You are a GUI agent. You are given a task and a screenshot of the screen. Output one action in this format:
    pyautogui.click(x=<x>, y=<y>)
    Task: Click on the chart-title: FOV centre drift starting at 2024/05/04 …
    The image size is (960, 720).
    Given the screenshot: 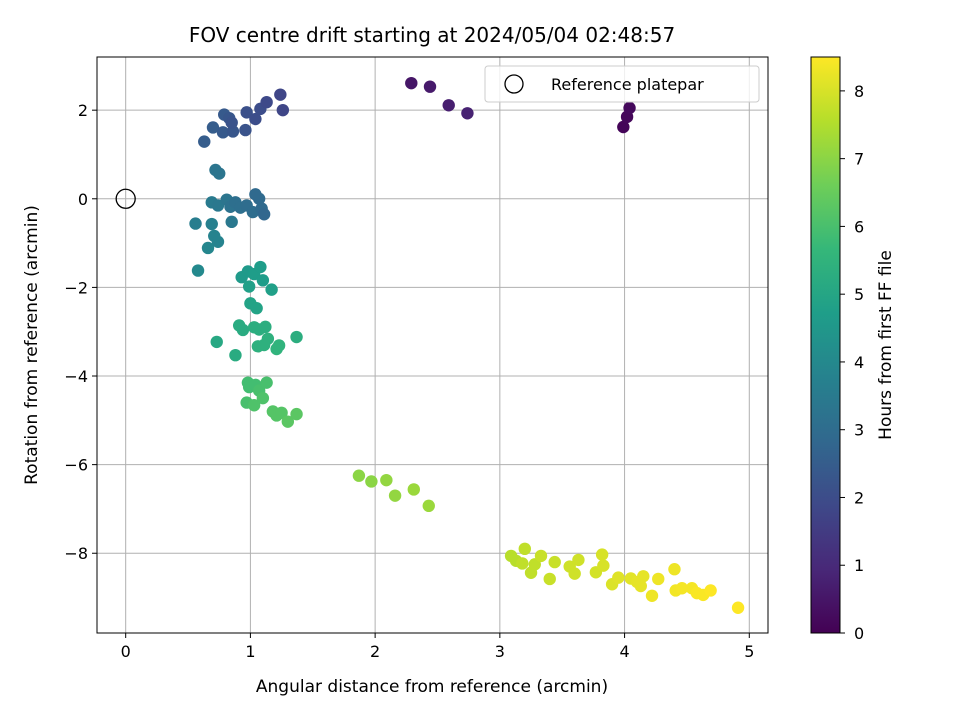 What is the action you would take?
    pyautogui.click(x=432, y=35)
    